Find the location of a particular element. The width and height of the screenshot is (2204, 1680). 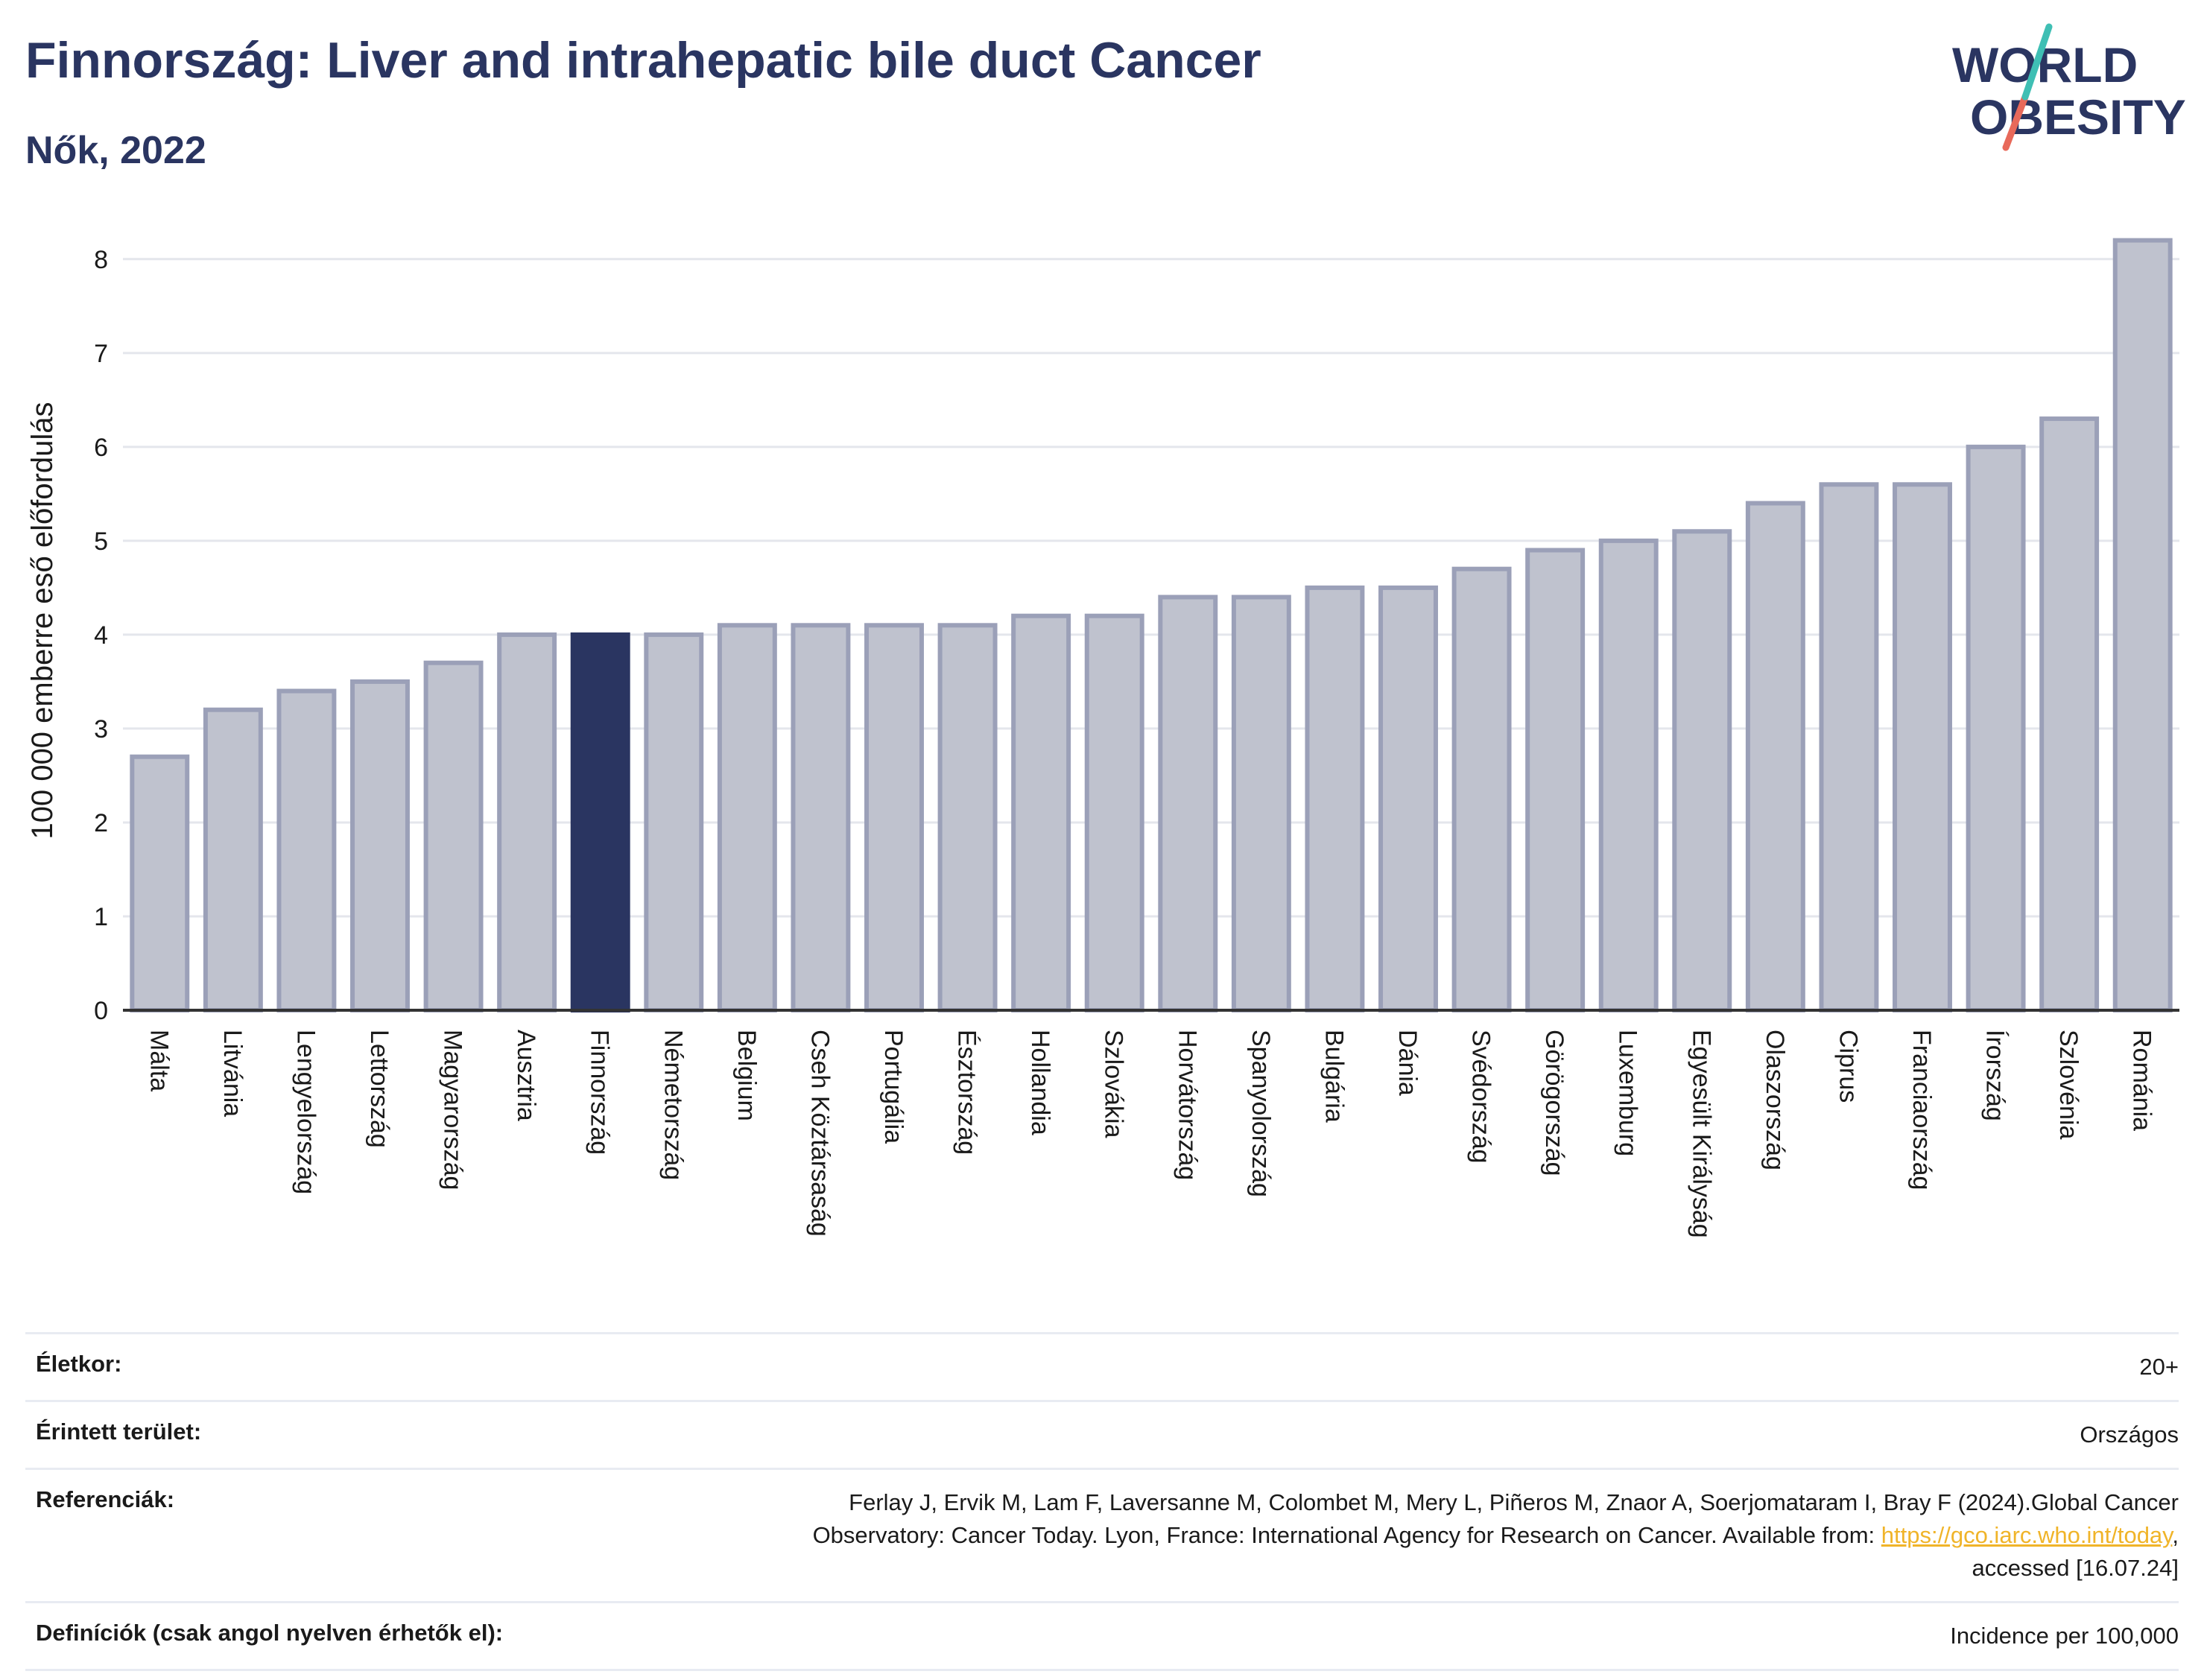

y-tick-label: 1 is located at coordinates (101, 917).